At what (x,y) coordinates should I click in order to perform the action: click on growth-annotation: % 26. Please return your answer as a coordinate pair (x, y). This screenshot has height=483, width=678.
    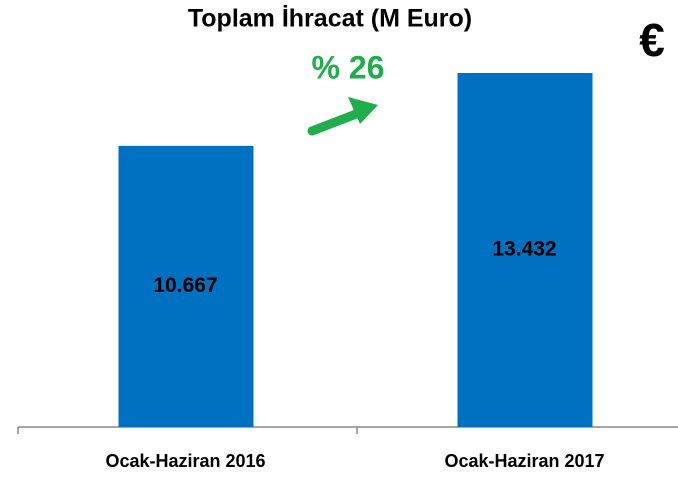
    Looking at the image, I should click on (348, 67).